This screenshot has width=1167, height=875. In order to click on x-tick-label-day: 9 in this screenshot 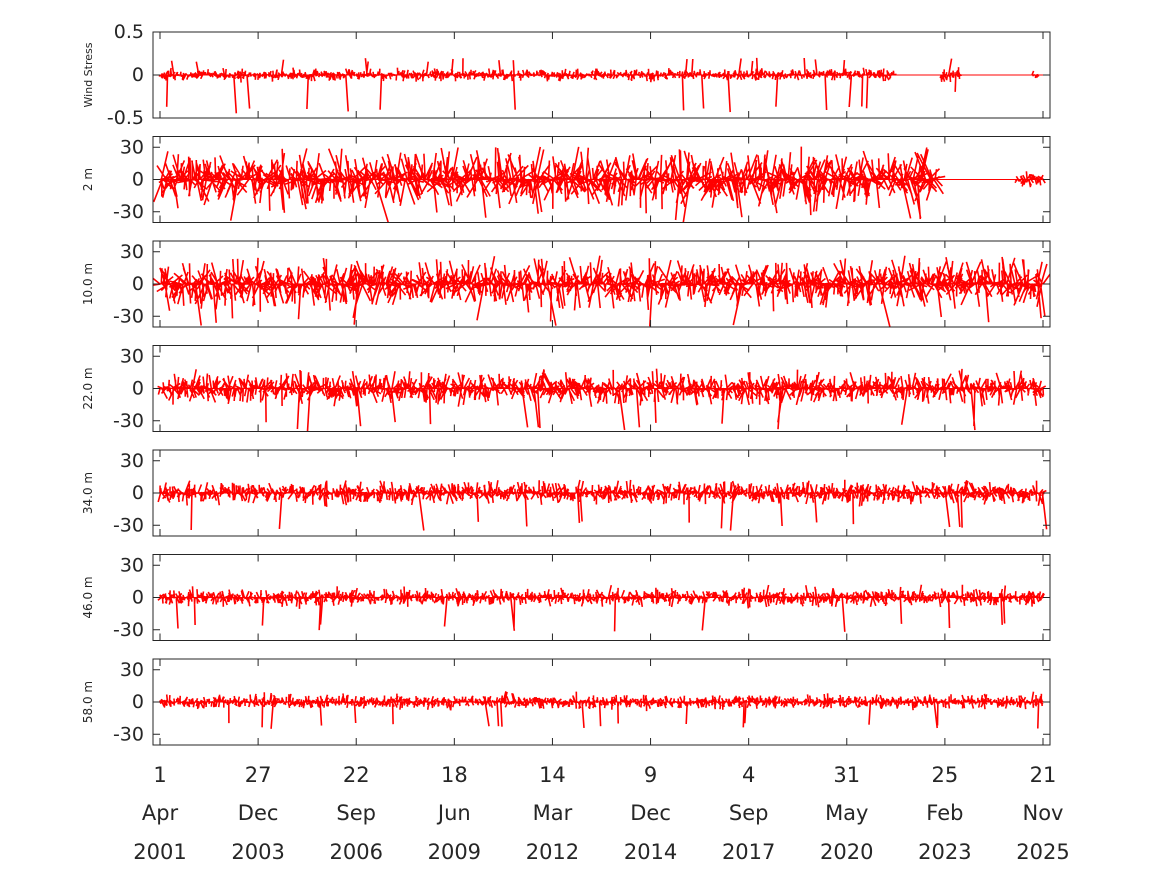, I will do `click(650, 775)`.